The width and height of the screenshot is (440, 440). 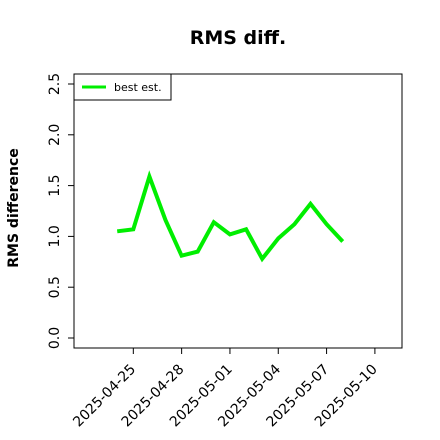 I want to click on series-group, so click(x=230, y=216).